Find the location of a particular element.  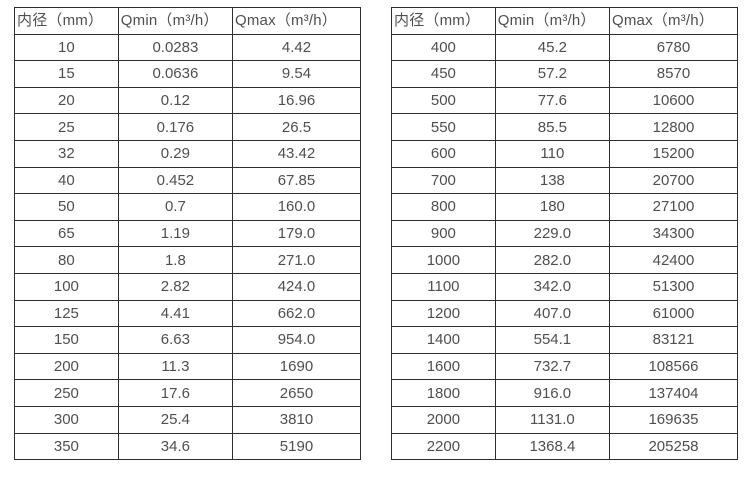

cell: 15 is located at coordinates (66, 74).